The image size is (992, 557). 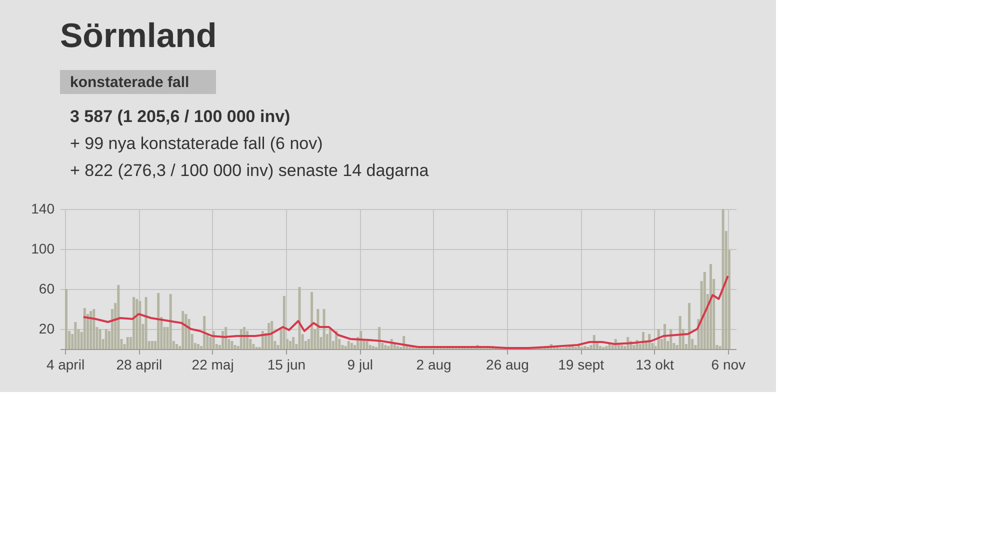 I want to click on x-tick-label: 19 sept, so click(x=581, y=364).